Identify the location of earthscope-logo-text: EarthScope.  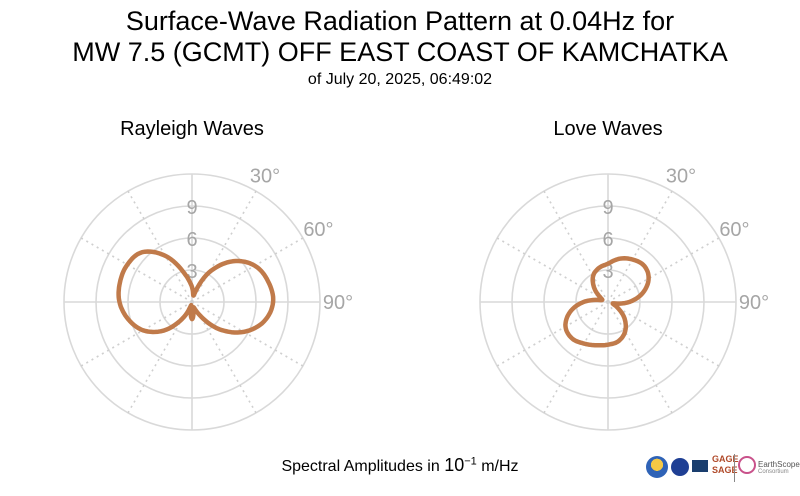
(779, 464).